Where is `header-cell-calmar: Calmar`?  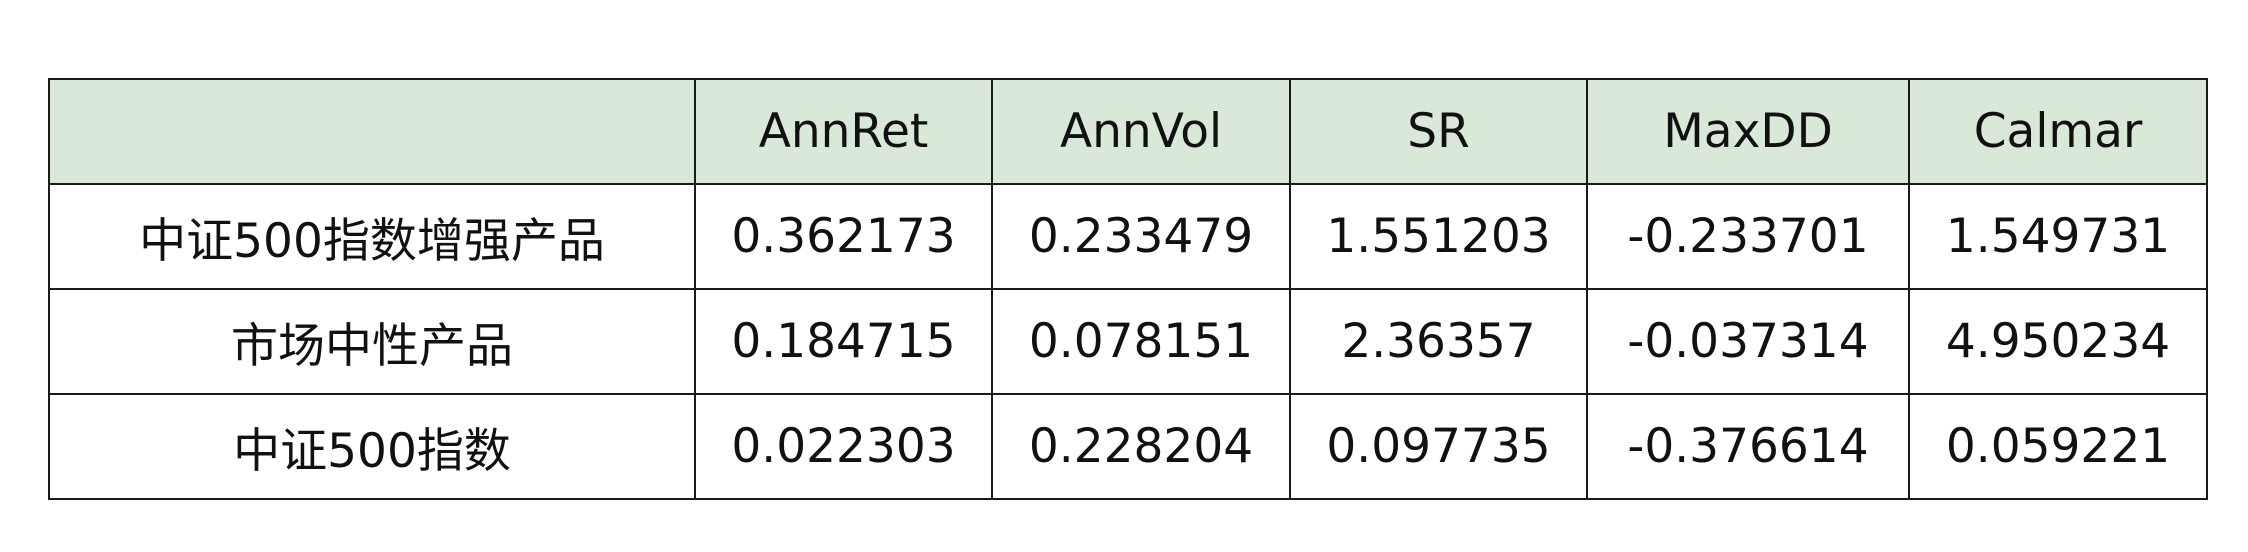 header-cell-calmar: Calmar is located at coordinates (2058, 131).